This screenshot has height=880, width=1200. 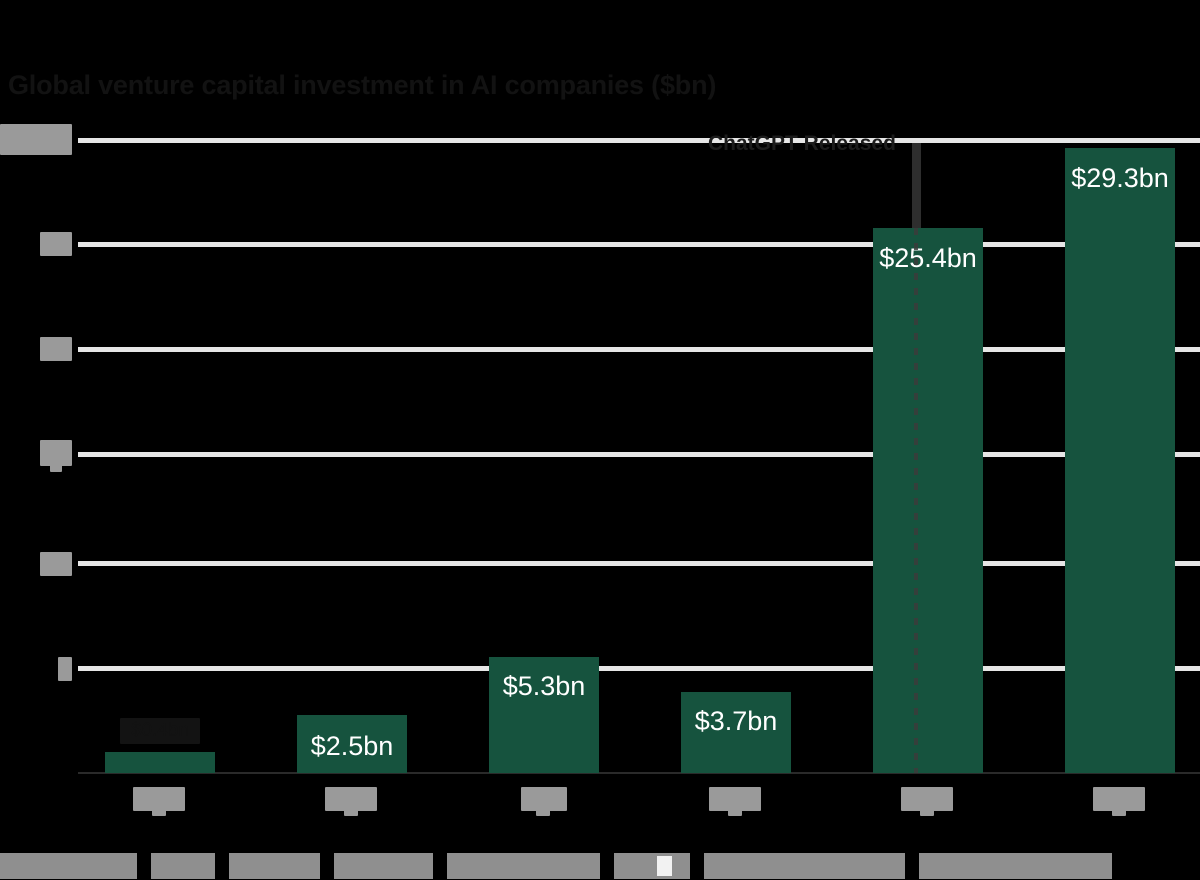 I want to click on bar-value-label-2019: $2.5bn, so click(x=352, y=746).